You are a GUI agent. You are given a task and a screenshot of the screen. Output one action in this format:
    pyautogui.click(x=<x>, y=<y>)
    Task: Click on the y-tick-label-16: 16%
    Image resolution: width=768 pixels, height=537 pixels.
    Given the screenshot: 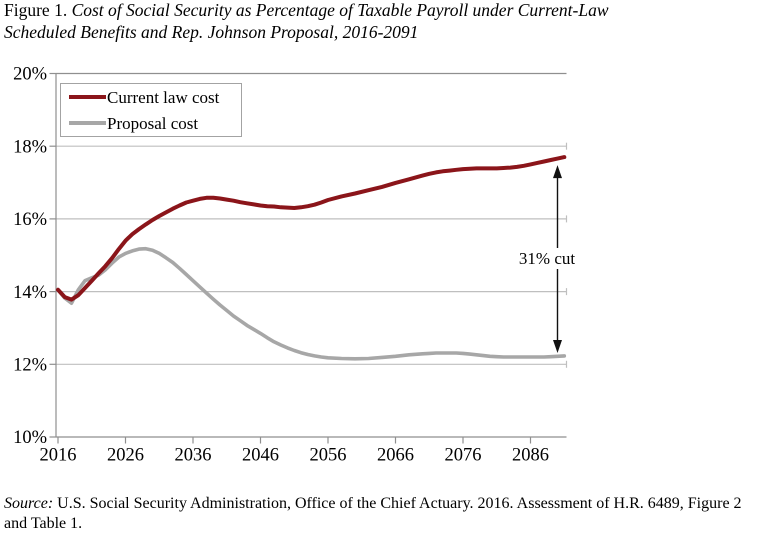 What is the action you would take?
    pyautogui.click(x=30, y=220)
    